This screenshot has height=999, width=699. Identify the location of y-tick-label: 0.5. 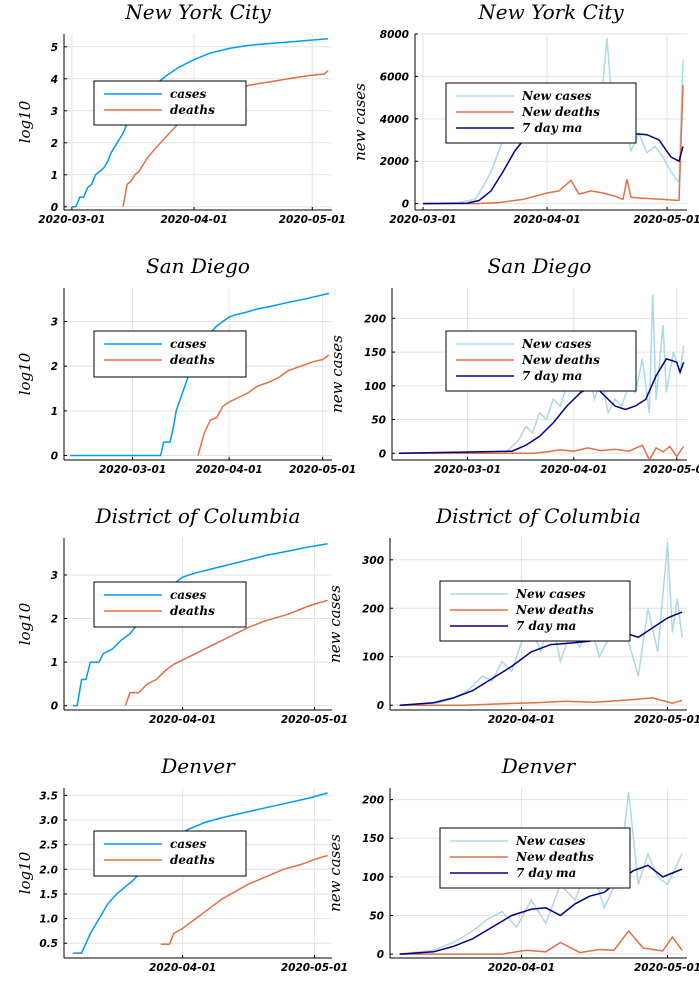
(48, 944).